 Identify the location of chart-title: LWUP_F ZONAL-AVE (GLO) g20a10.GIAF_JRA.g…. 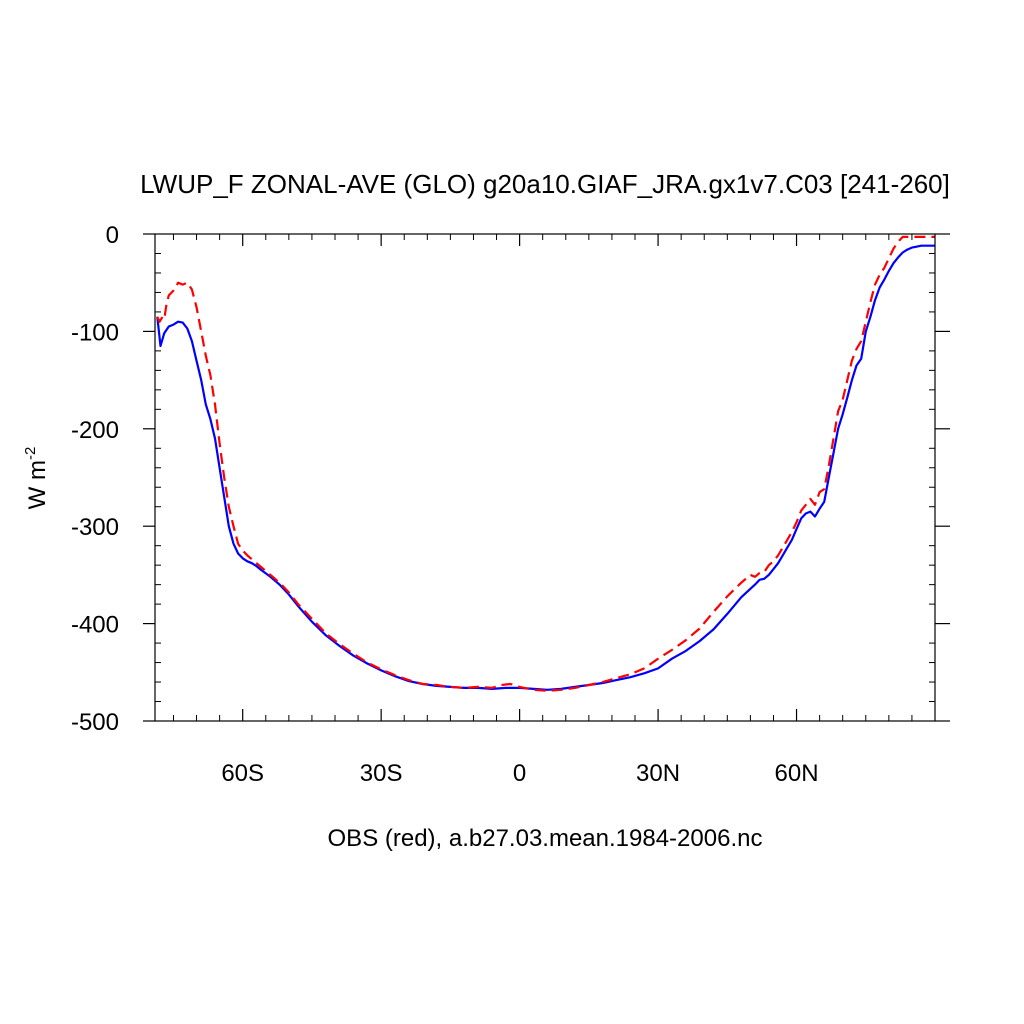
(545, 184).